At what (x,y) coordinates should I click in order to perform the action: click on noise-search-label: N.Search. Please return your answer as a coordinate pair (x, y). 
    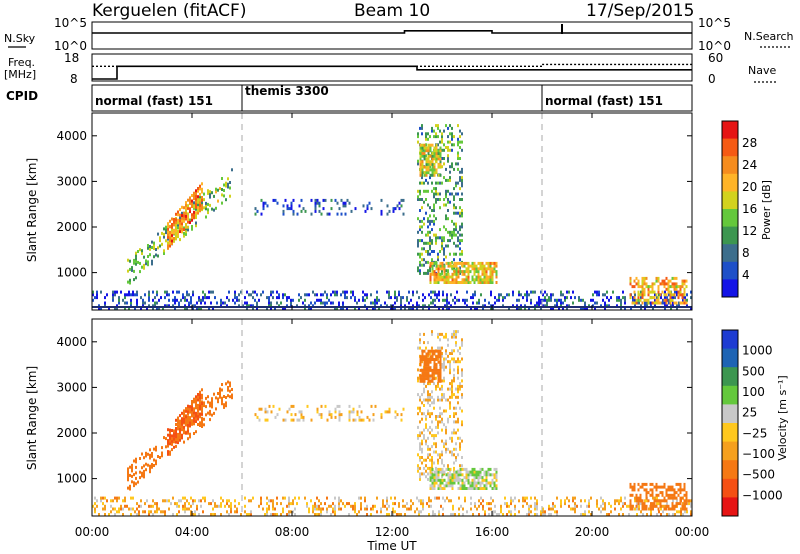
    Looking at the image, I should click on (769, 36).